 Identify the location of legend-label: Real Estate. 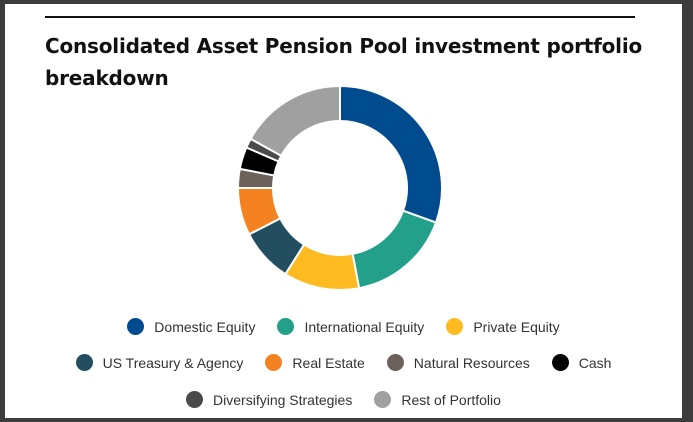
(328, 362).